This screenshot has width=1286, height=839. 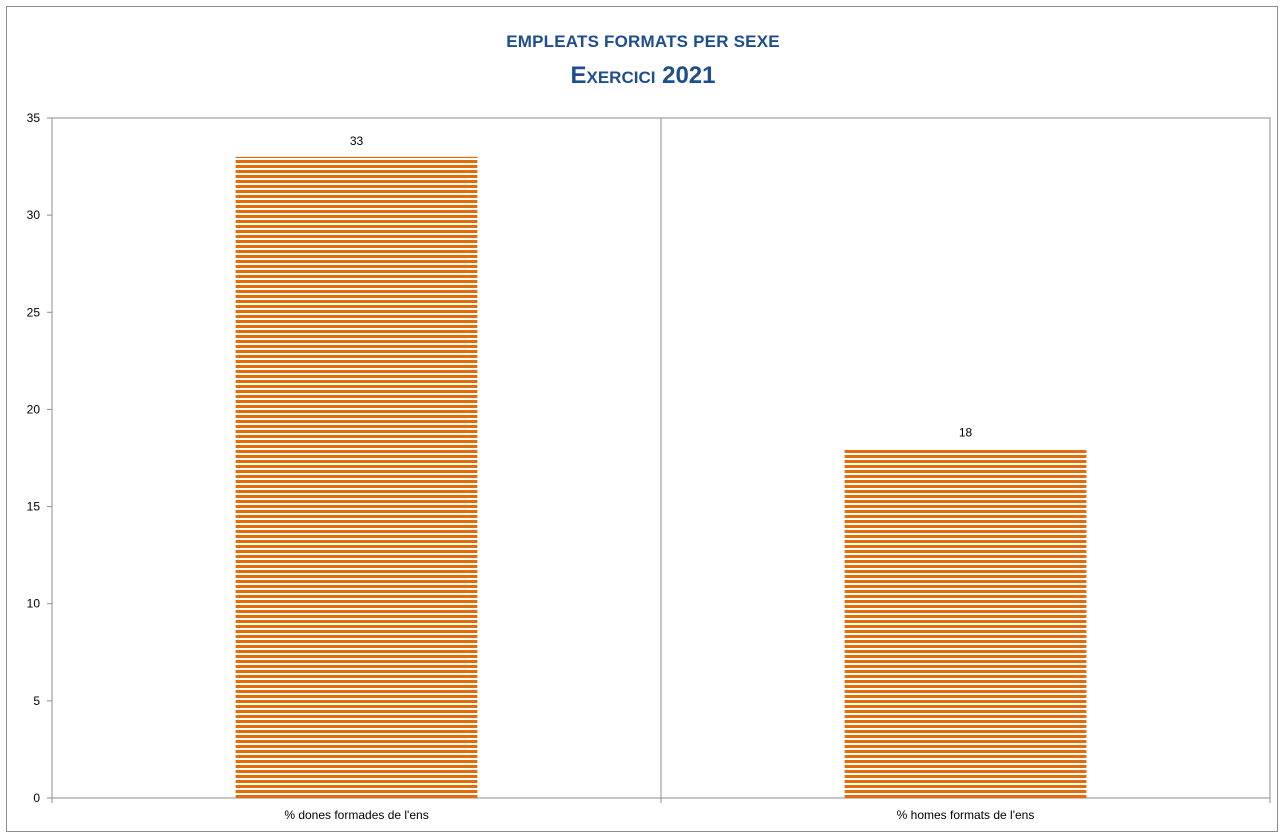 I want to click on y-tick-label: 0, so click(x=36, y=798).